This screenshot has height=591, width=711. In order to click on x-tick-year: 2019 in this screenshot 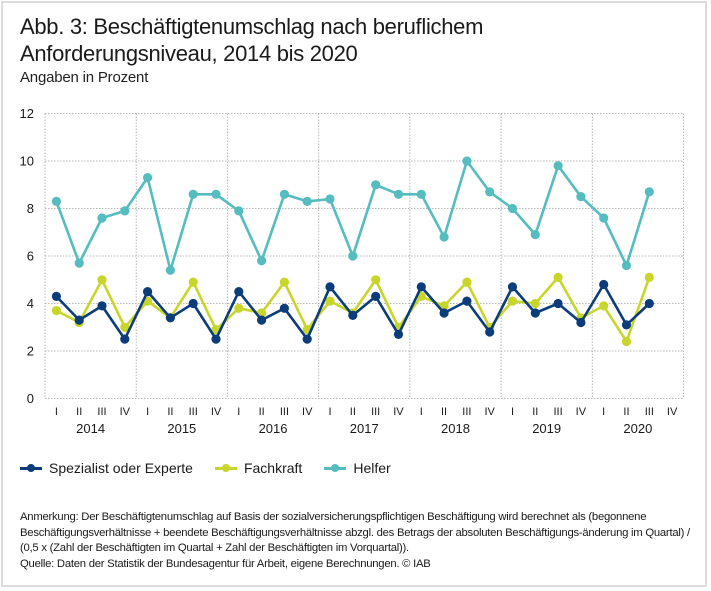, I will do `click(546, 428)`.